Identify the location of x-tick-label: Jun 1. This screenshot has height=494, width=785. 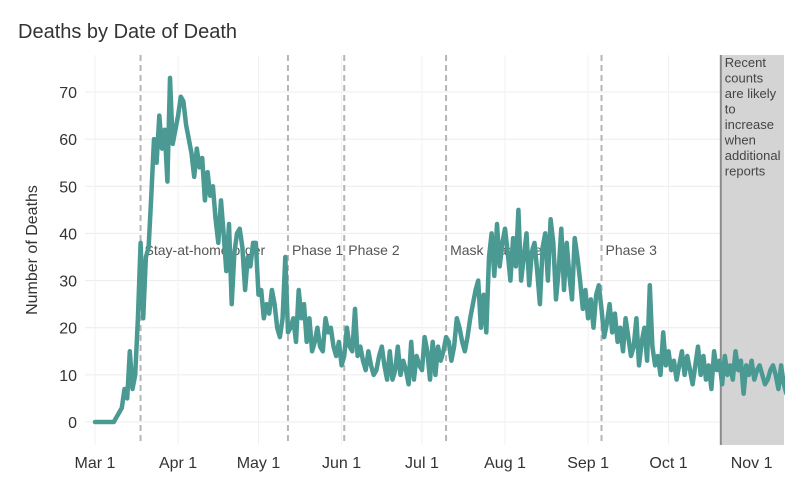
(341, 463).